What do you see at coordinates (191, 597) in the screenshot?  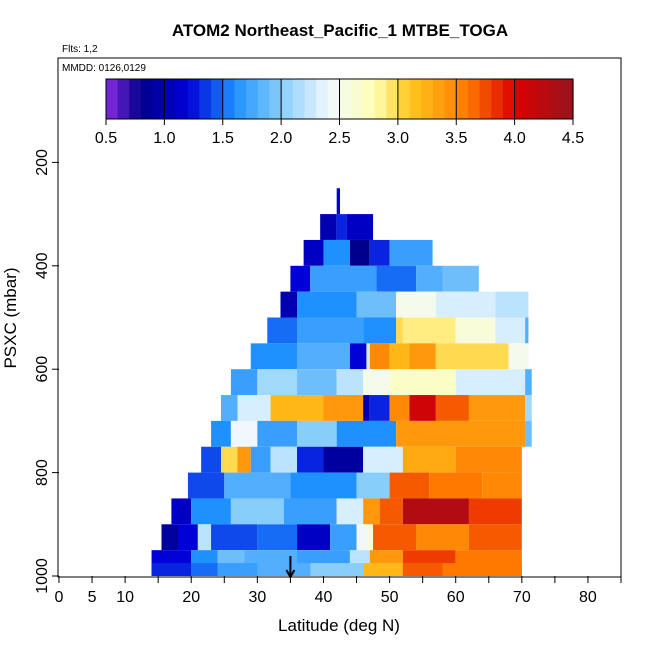 I see `x-tick-label: 20` at bounding box center [191, 597].